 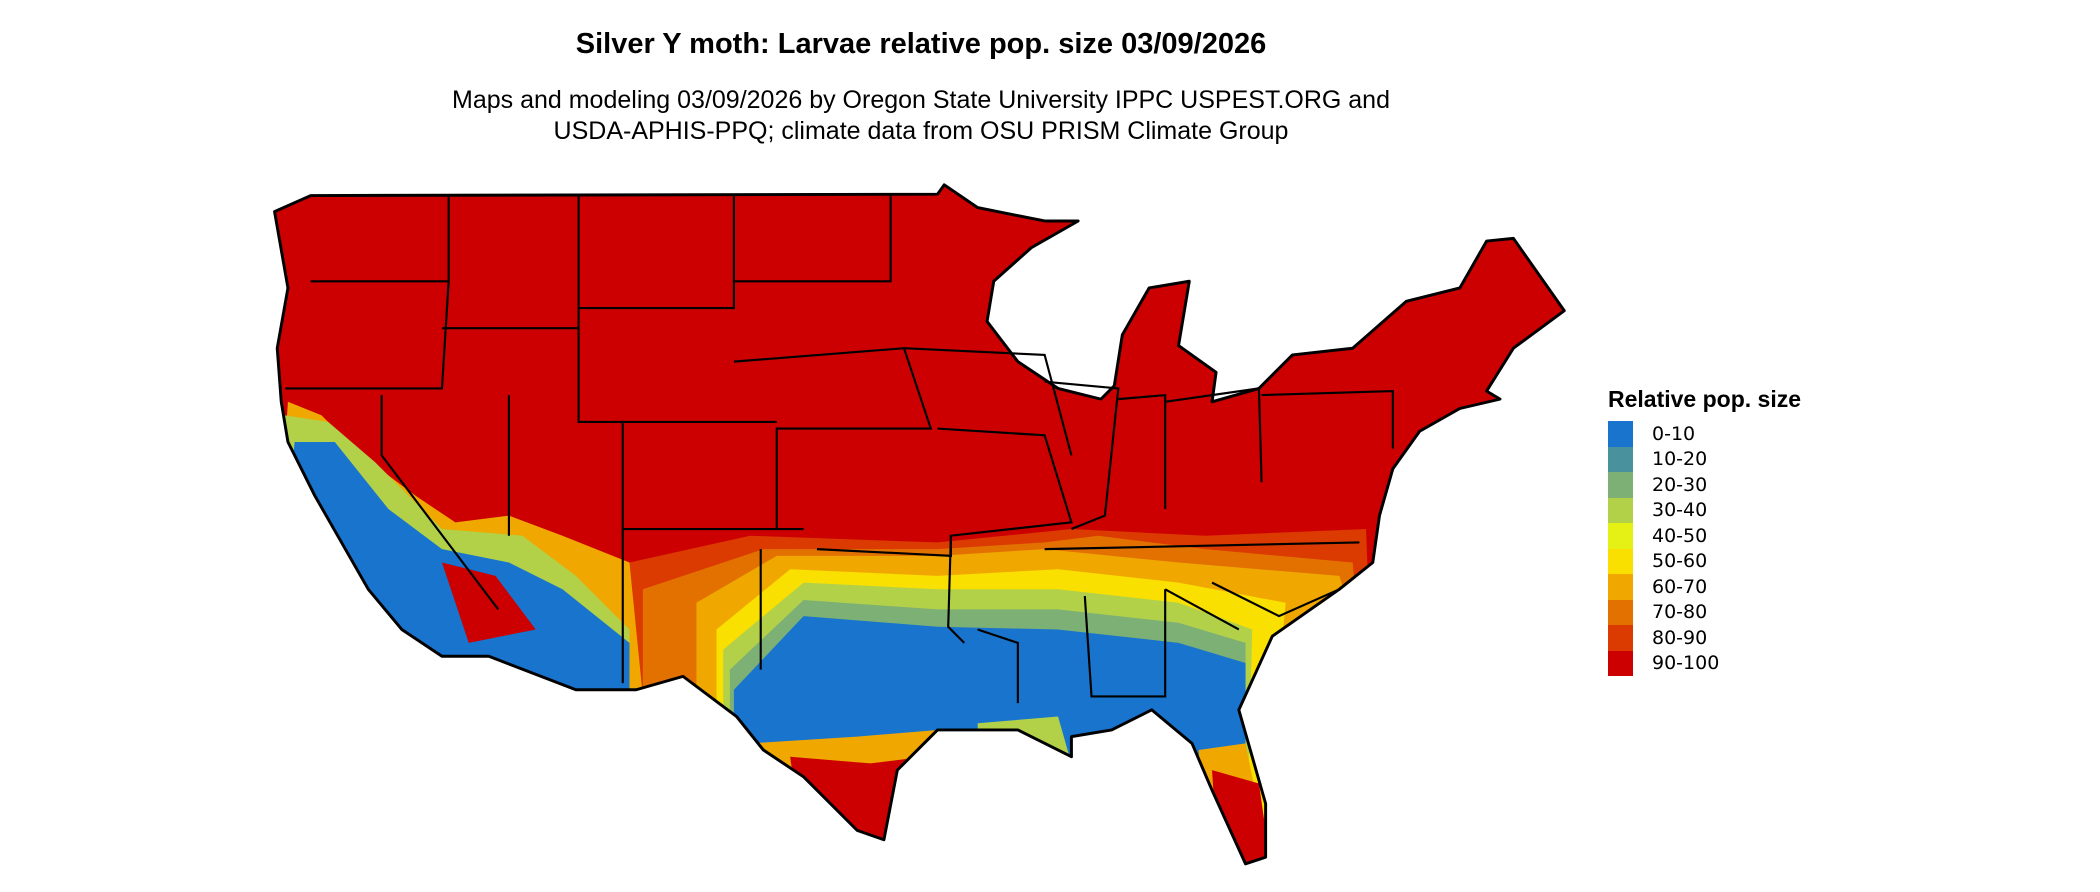 What do you see at coordinates (1680, 484) in the screenshot?
I see `legend-label: 20-30` at bounding box center [1680, 484].